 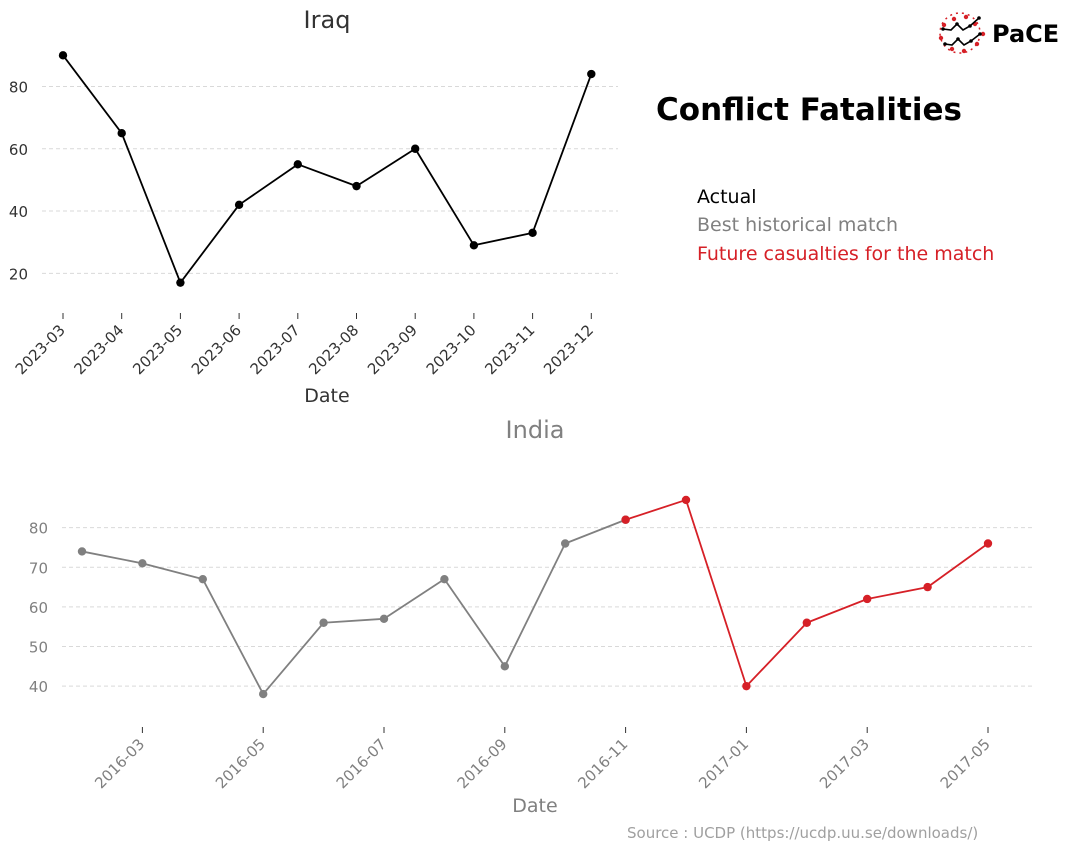 What do you see at coordinates (18, 87) in the screenshot?
I see `iraq-y-tick-label: 80` at bounding box center [18, 87].